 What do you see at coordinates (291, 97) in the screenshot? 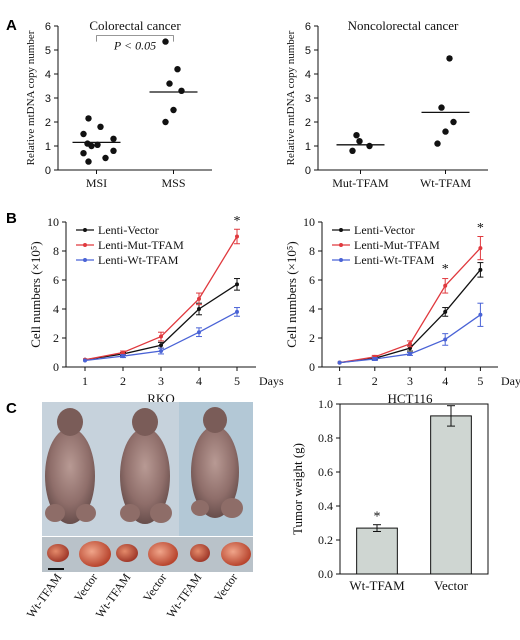
I see `y-axis-label: Relative mtDNA copy number` at bounding box center [291, 97].